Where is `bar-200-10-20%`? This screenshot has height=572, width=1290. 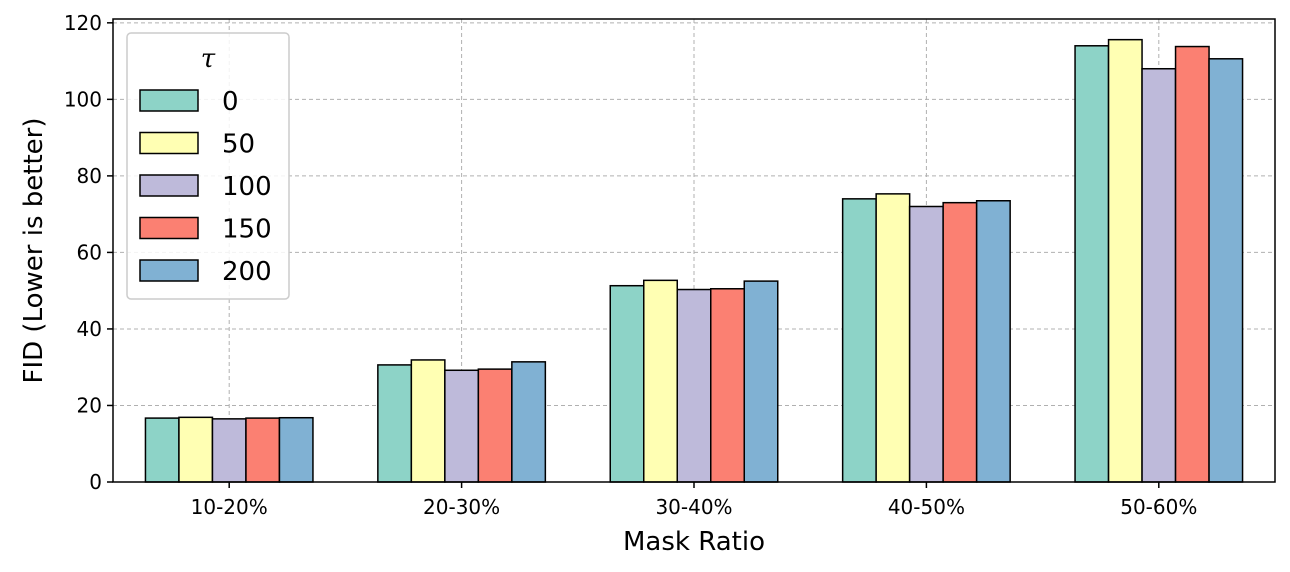
bar-200-10-20% is located at coordinates (296, 449).